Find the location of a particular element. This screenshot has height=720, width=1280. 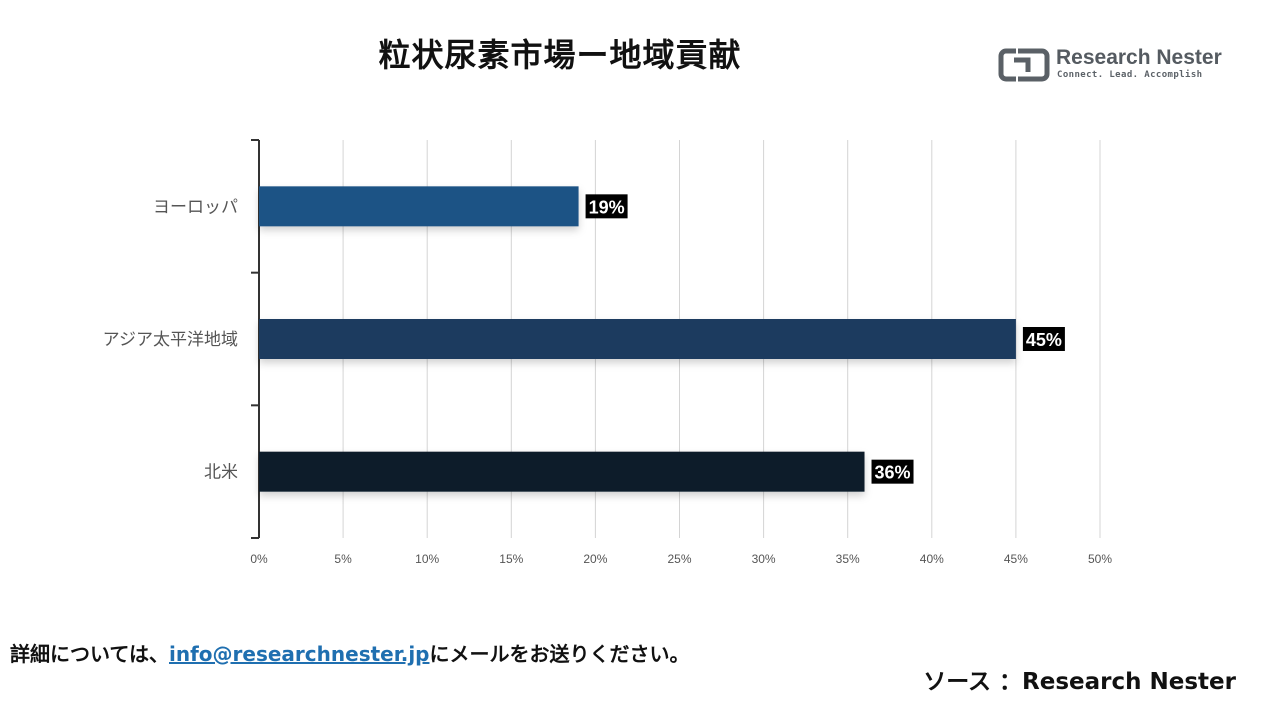

contact-prefix: 詳細については、 is located at coordinates (89, 654).